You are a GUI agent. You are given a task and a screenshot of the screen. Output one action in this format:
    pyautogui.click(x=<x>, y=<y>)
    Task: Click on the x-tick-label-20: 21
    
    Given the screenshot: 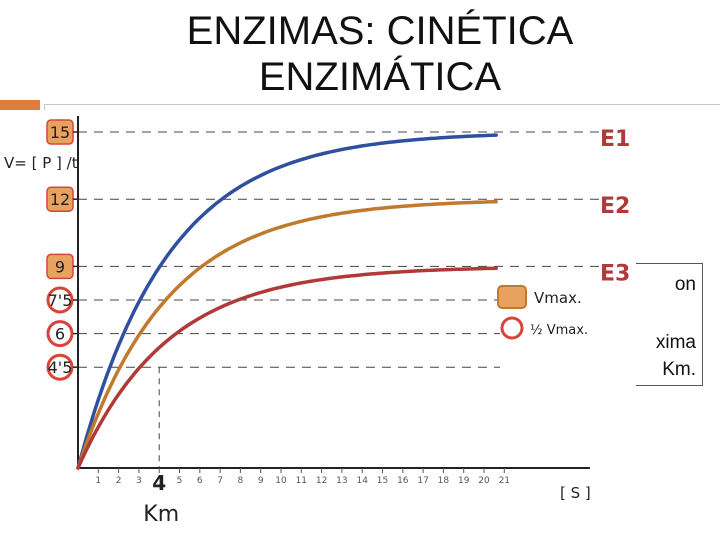 What is the action you would take?
    pyautogui.click(x=504, y=481)
    